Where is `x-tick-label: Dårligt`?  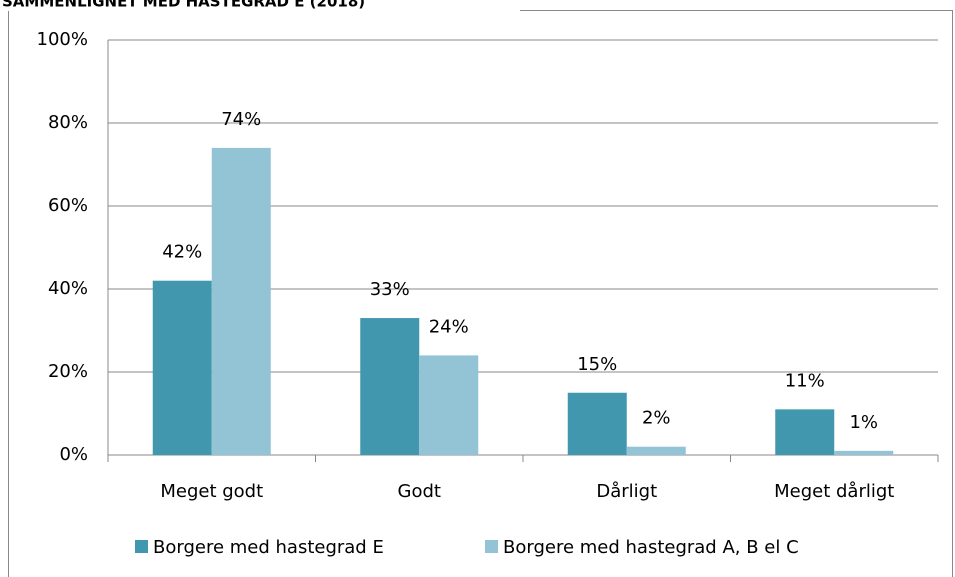 x-tick-label: Dårligt is located at coordinates (626, 491).